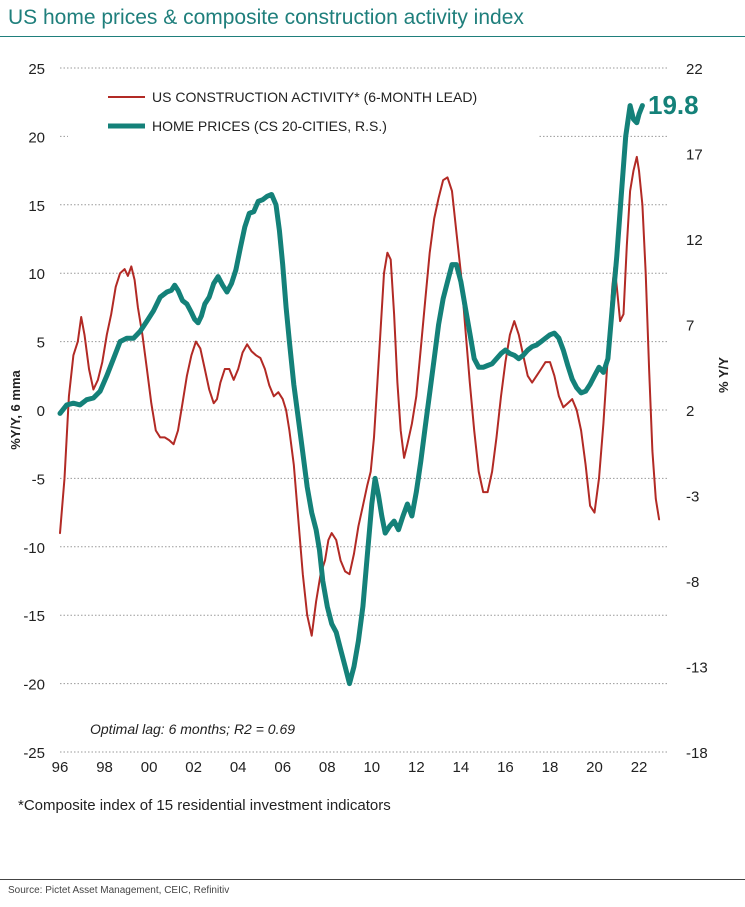 This screenshot has width=745, height=907. What do you see at coordinates (694, 155) in the screenshot?
I see `y-right-tick-label: 17` at bounding box center [694, 155].